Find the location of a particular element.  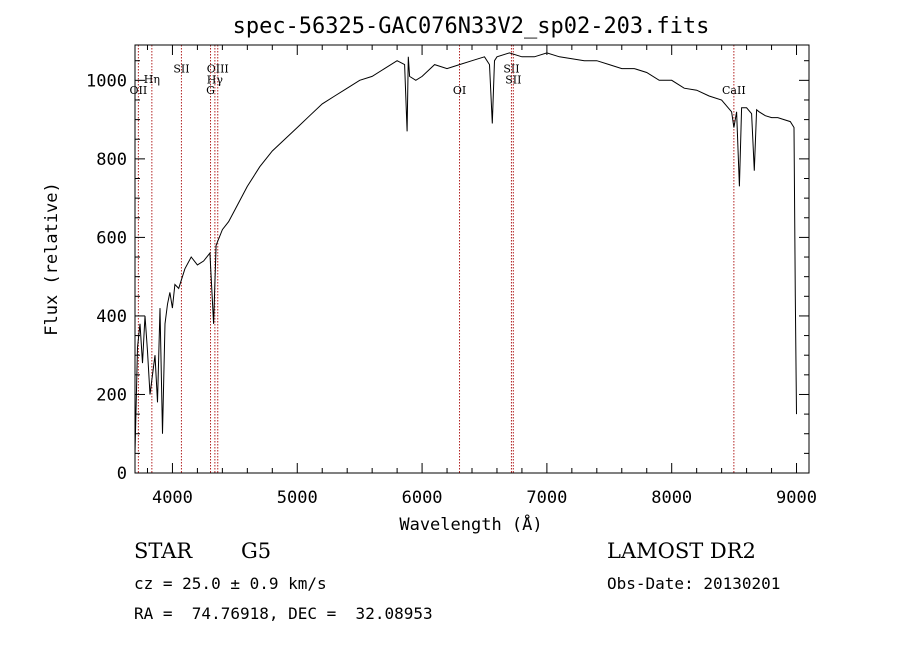

object-subclass: G5 is located at coordinates (256, 551).